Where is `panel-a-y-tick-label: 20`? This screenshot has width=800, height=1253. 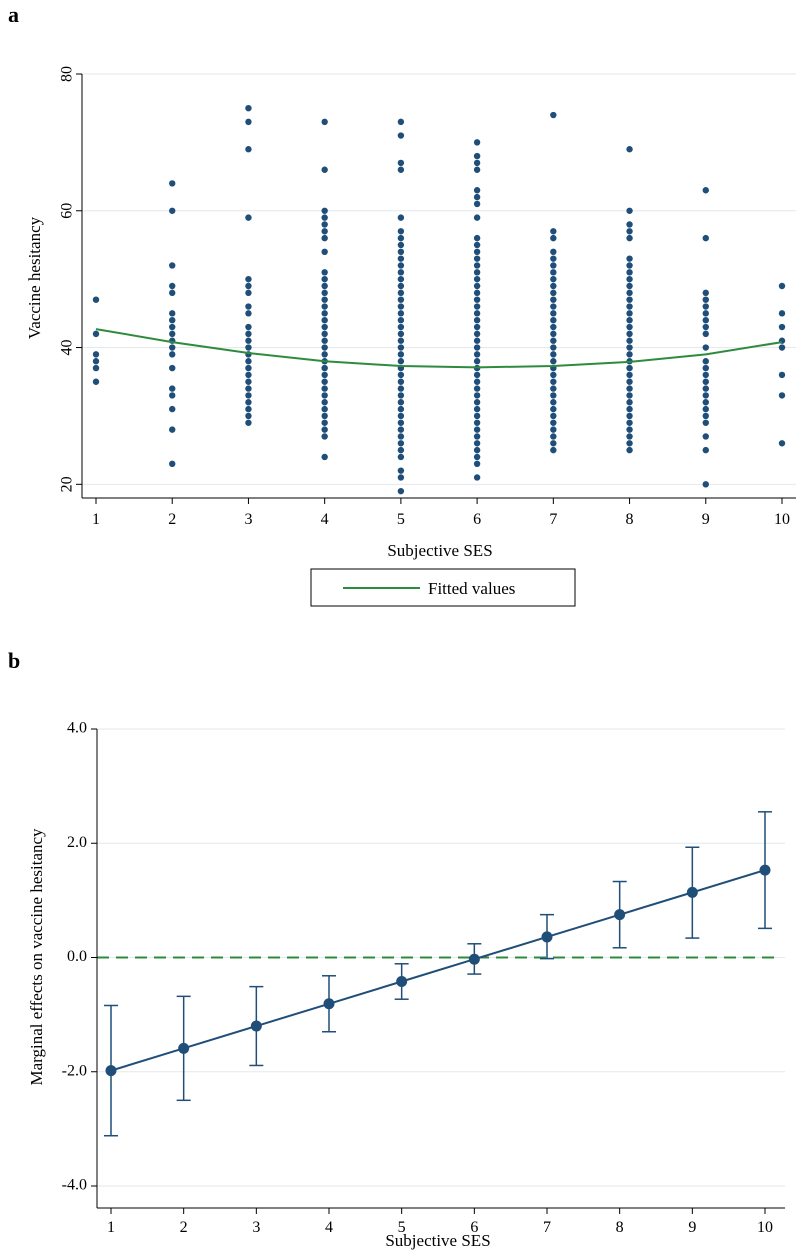
panel-a-y-tick-label: 20 is located at coordinates (67, 484).